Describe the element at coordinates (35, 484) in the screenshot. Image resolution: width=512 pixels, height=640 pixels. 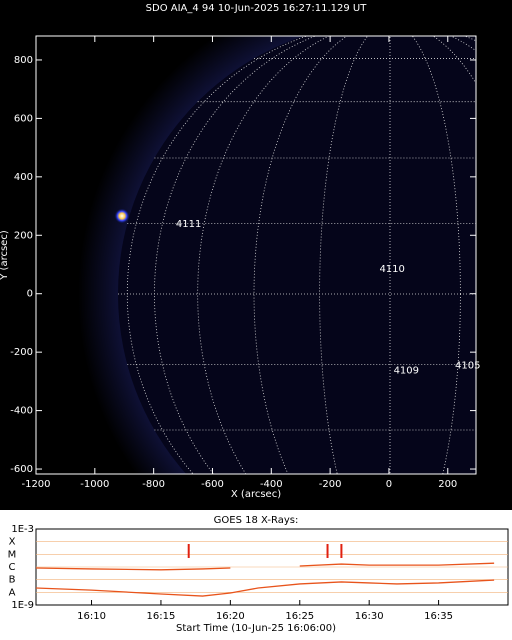
I see `x-tick-label: -1200` at that location.